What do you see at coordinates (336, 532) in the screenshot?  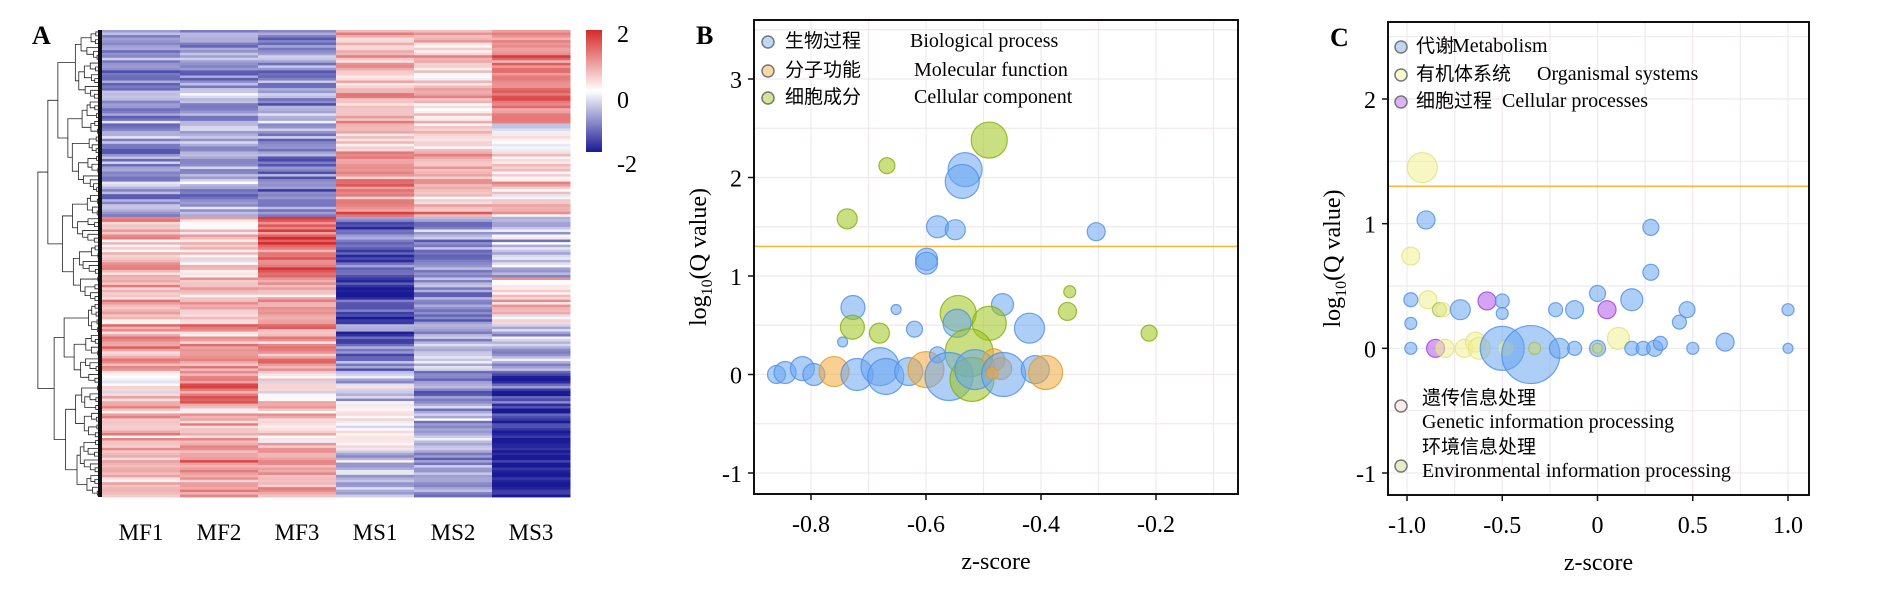 I see `heatmap-column-labels: MF1 MF2 MF3 MS1 MS2 MS3` at bounding box center [336, 532].